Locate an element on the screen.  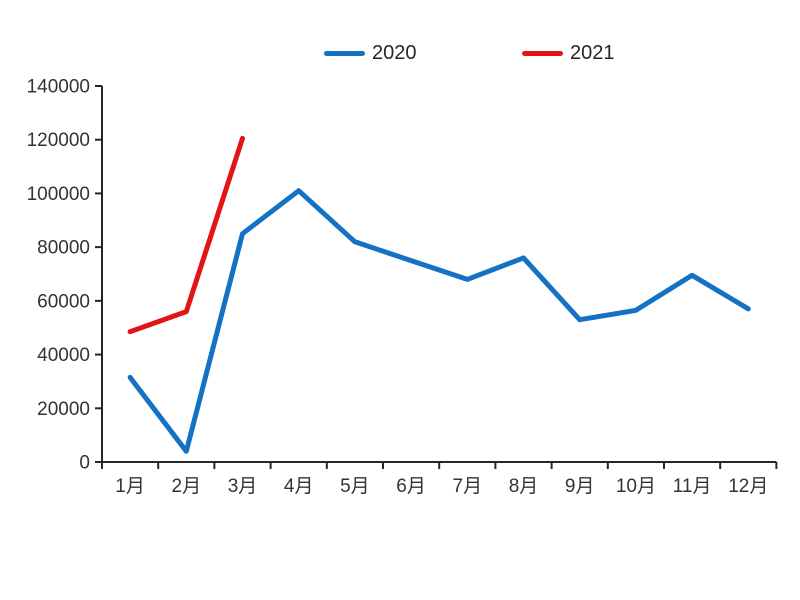
x-tick-label: 9月 is located at coordinates (580, 486).